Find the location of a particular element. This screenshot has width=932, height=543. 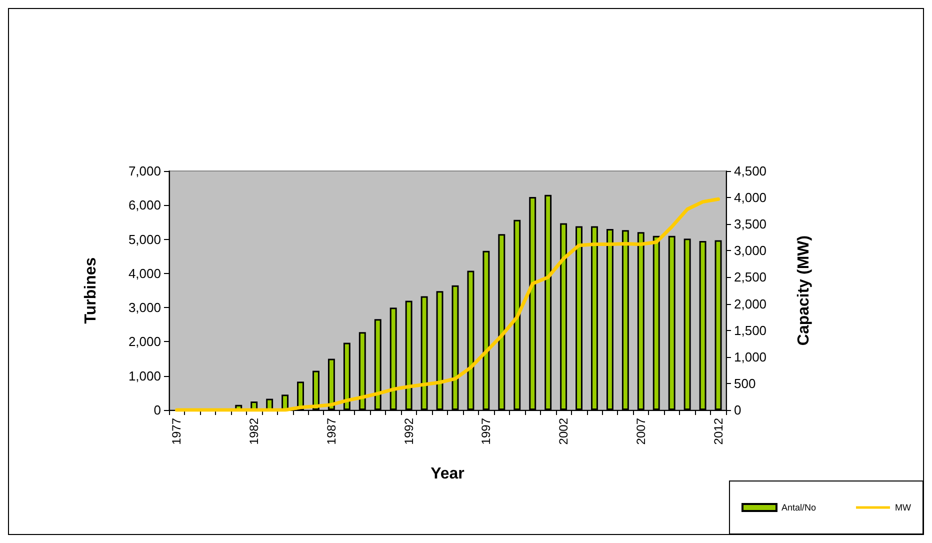

y-tick-label: 0 is located at coordinates (157, 410).